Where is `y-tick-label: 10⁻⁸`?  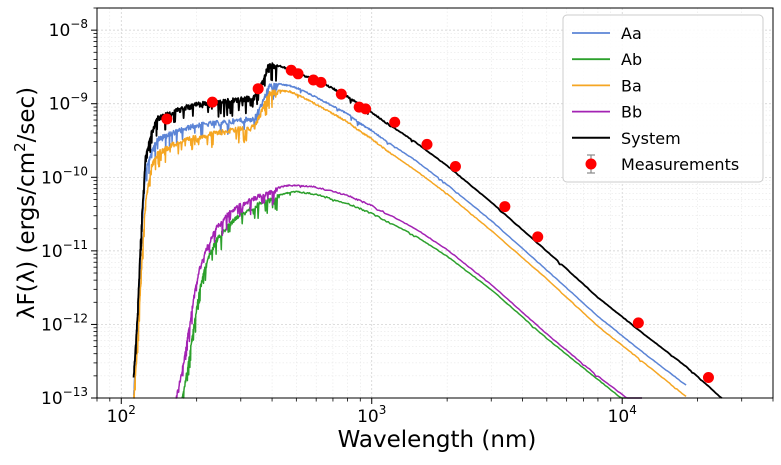 y-tick-label: 10⁻⁸ is located at coordinates (68, 29).